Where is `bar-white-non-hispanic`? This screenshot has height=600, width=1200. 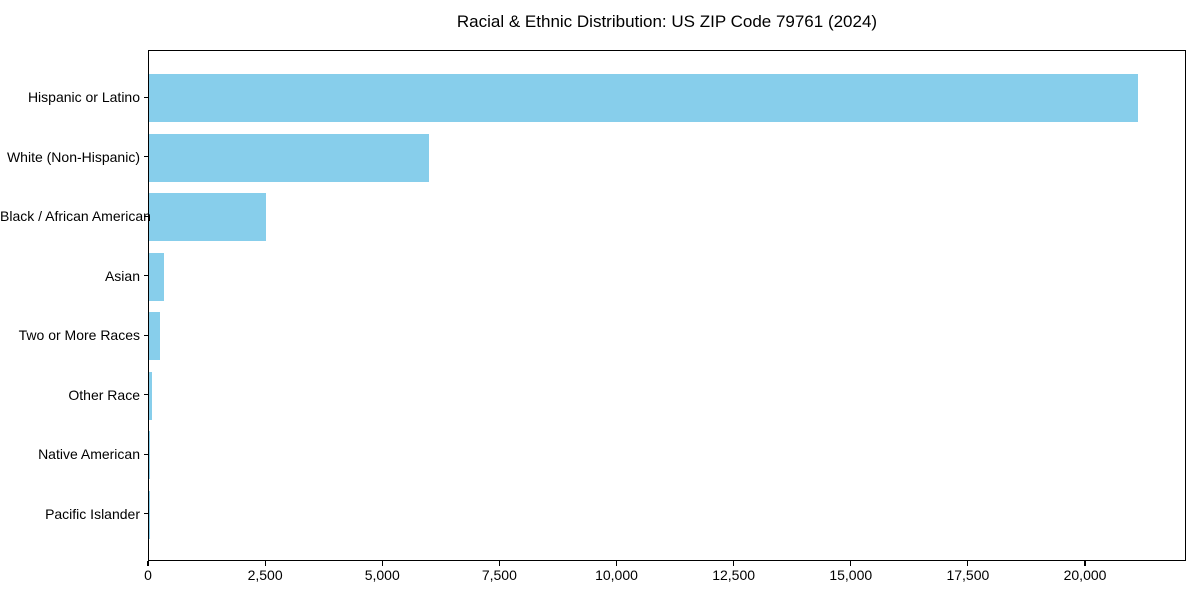
bar-white-non-hispanic is located at coordinates (289, 157).